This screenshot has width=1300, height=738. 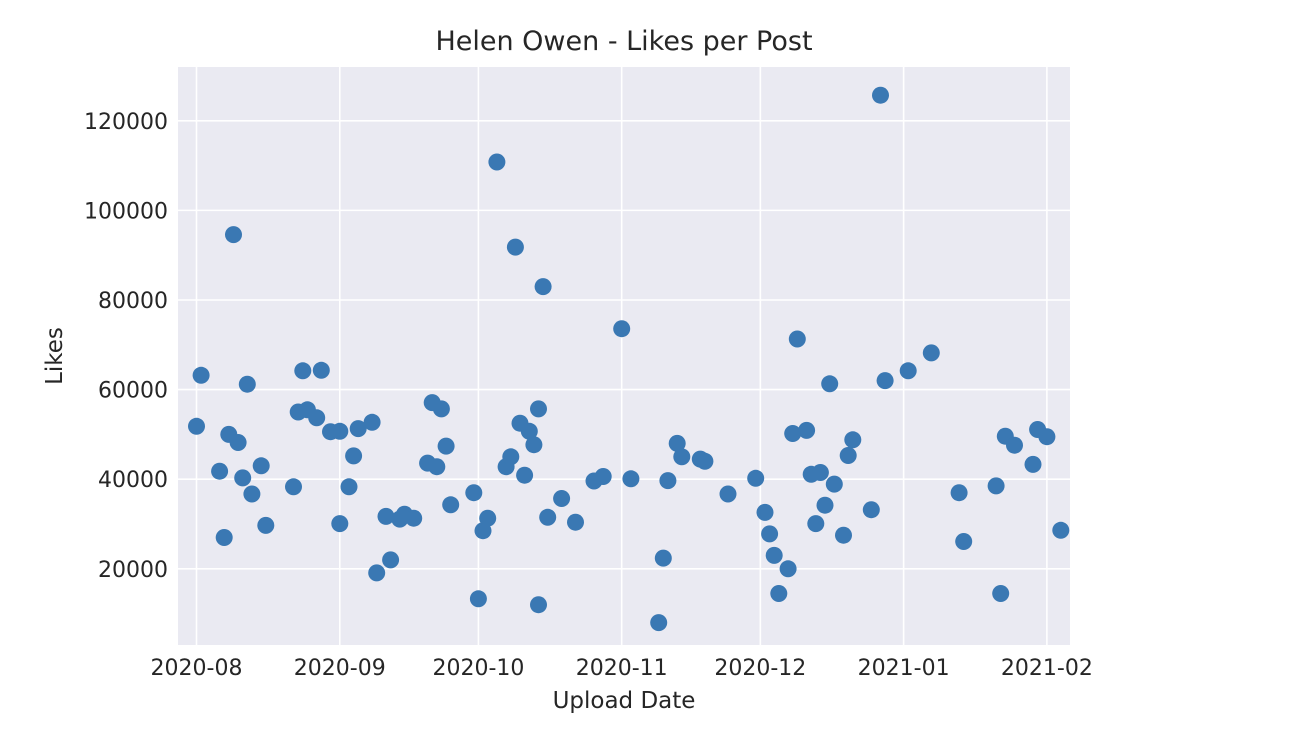 What do you see at coordinates (760, 668) in the screenshot?
I see `x-tick-label: 2020-12` at bounding box center [760, 668].